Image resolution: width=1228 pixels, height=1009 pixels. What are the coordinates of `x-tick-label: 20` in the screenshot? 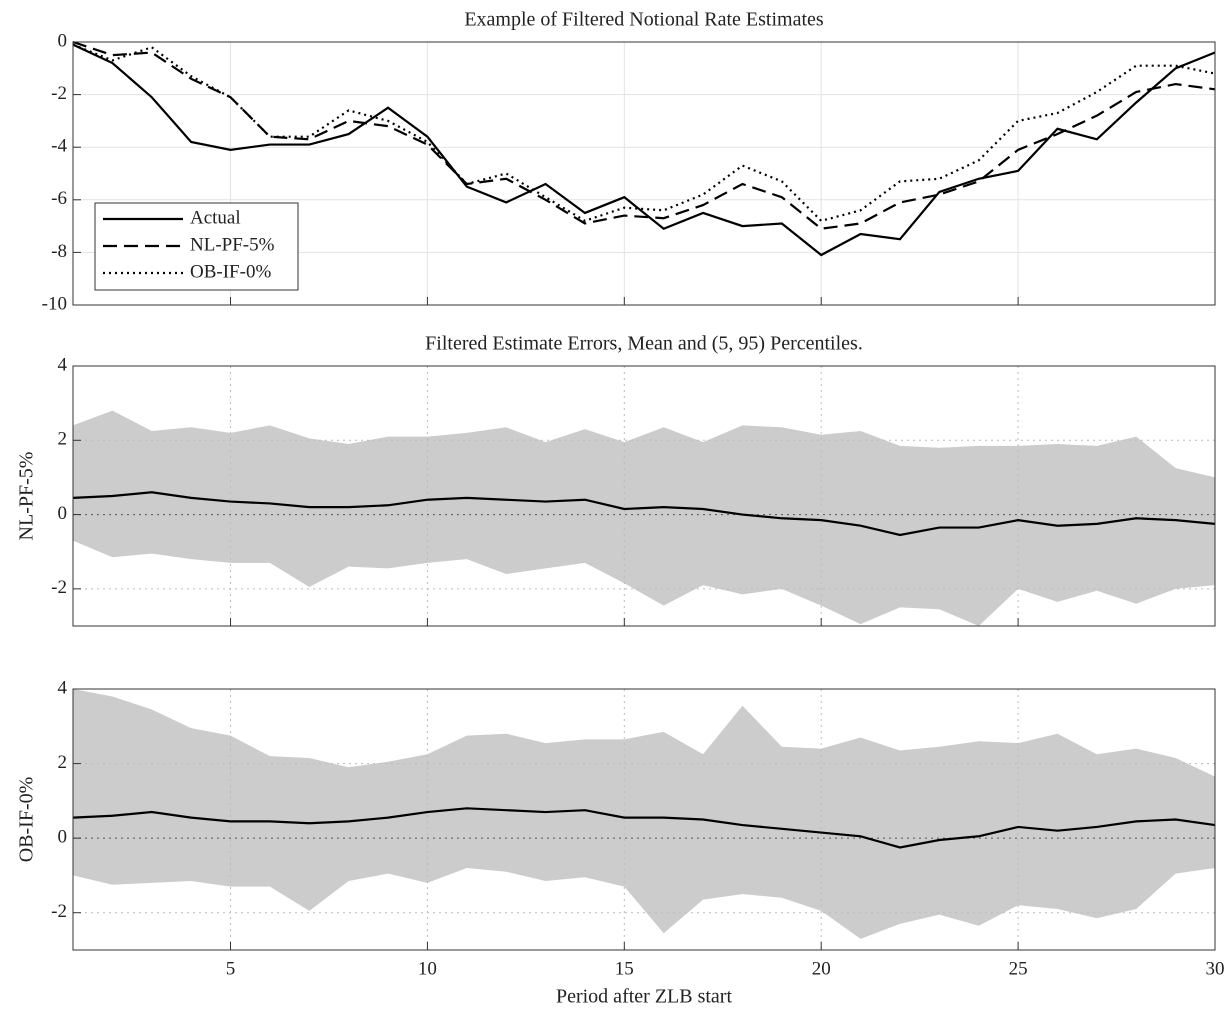 It's located at (821, 968).